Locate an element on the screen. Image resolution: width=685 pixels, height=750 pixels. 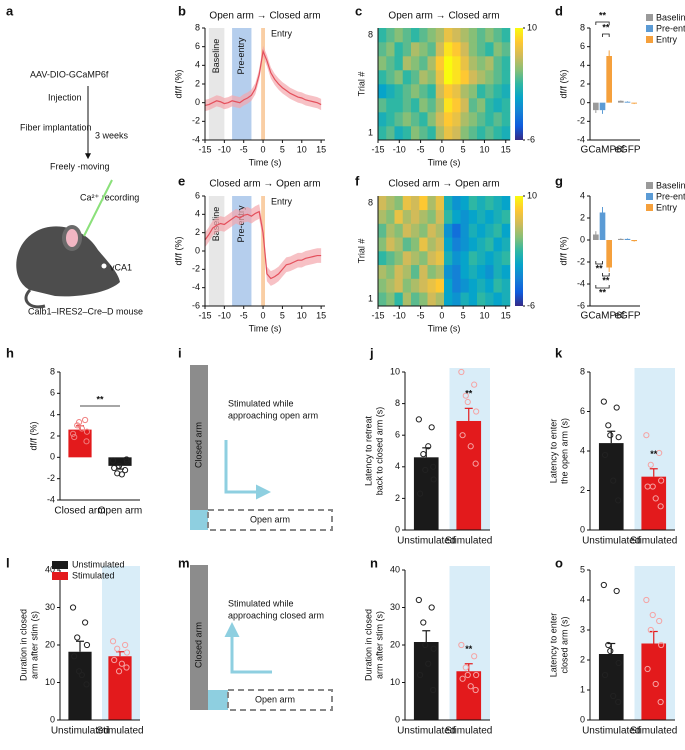
x-tick-label: -15 is located at coordinates (204, 315).